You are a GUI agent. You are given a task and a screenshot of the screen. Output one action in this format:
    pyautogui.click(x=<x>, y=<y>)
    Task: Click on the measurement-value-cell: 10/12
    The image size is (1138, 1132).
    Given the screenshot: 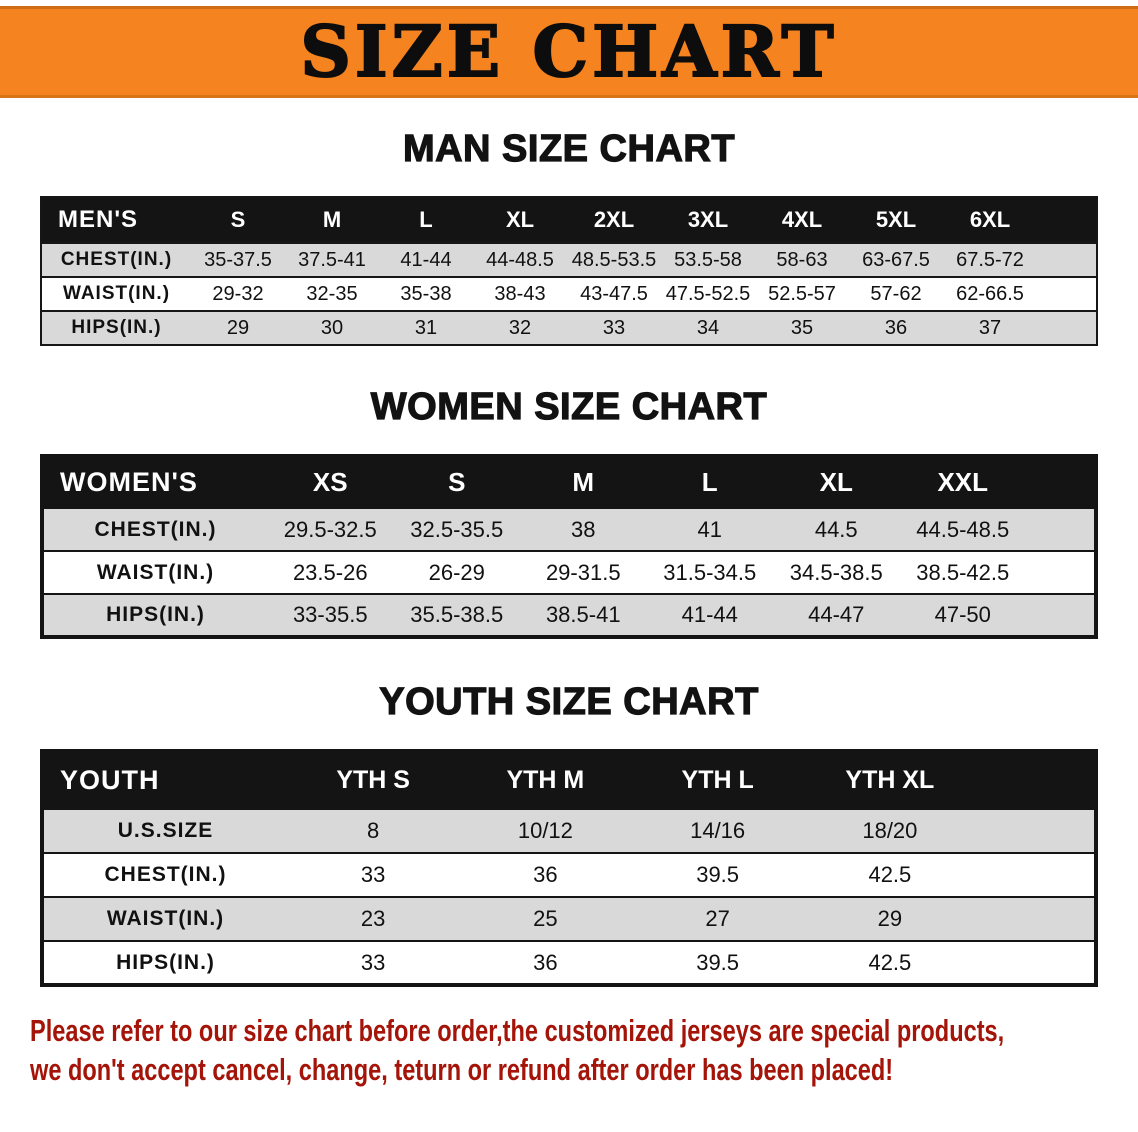 What is the action you would take?
    pyautogui.click(x=545, y=830)
    